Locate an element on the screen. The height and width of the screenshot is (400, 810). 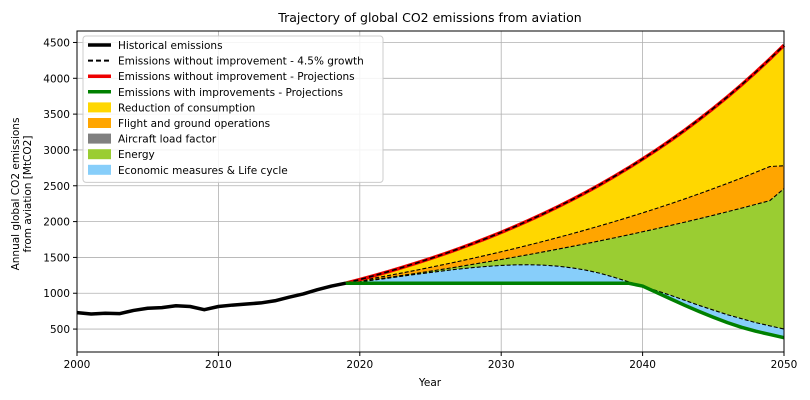
historical-emissions-line is located at coordinates (211, 298).